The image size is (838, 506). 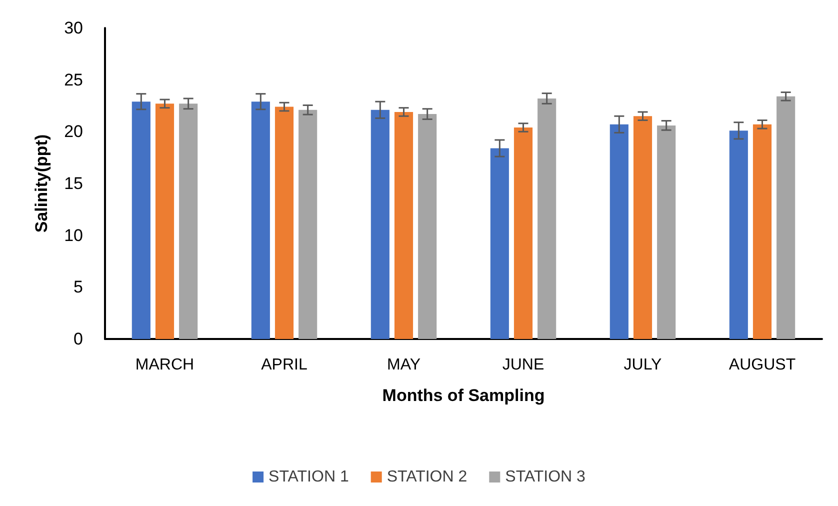 What do you see at coordinates (164, 365) in the screenshot?
I see `x-tick-label: MARCH` at bounding box center [164, 365].